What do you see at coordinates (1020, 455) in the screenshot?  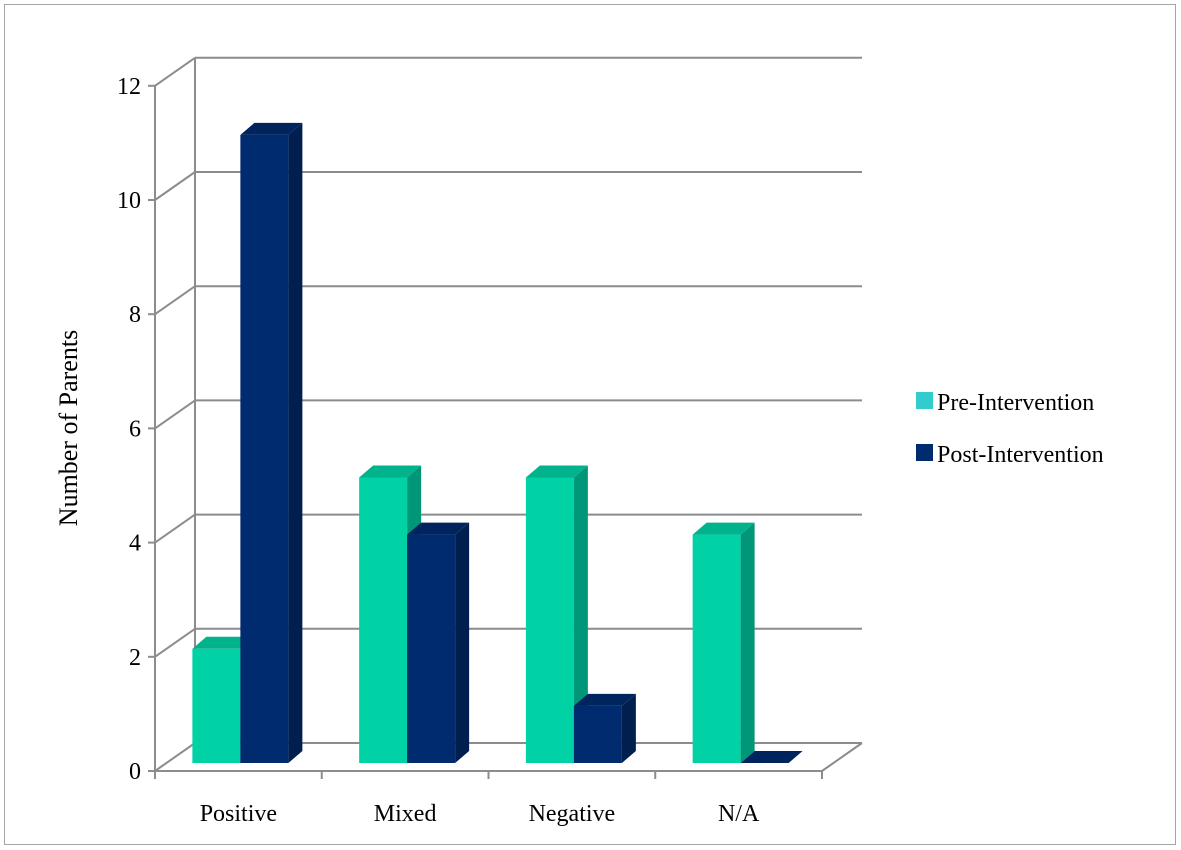 I see `legend-label: Post-Intervention` at bounding box center [1020, 455].